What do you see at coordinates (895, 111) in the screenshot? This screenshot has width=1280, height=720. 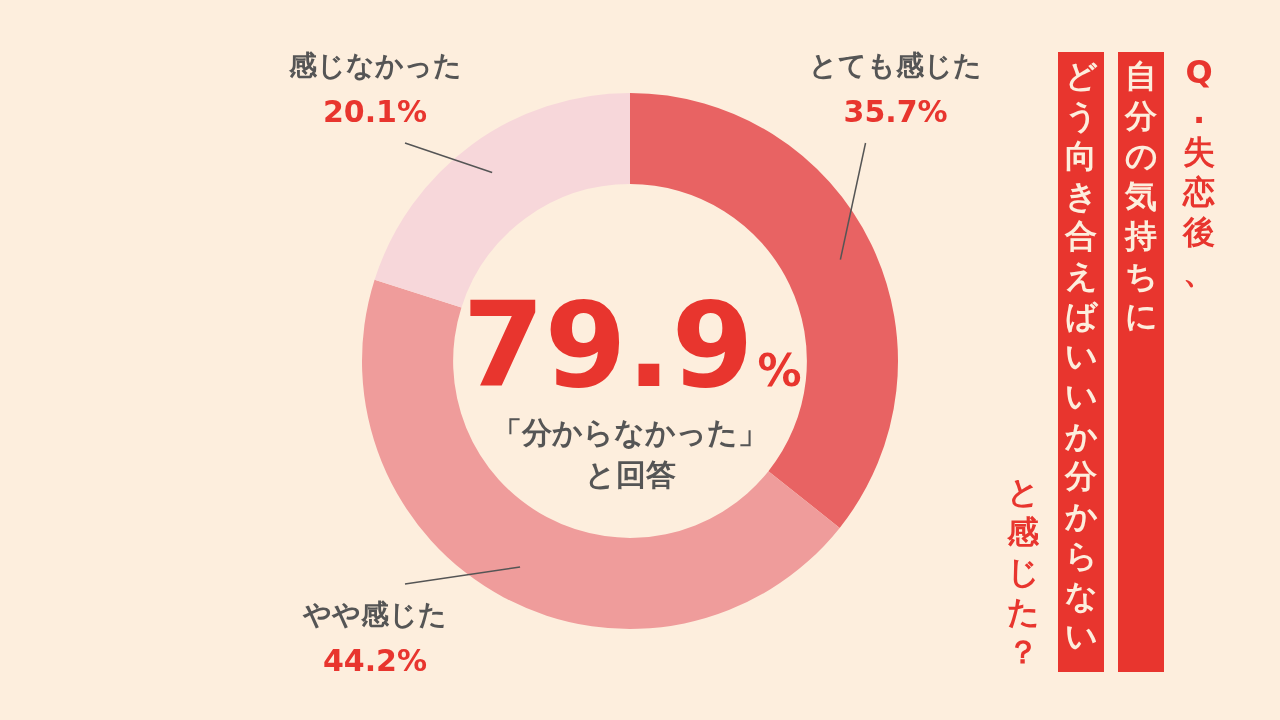 I see `data-label: 35.7%` at bounding box center [895, 111].